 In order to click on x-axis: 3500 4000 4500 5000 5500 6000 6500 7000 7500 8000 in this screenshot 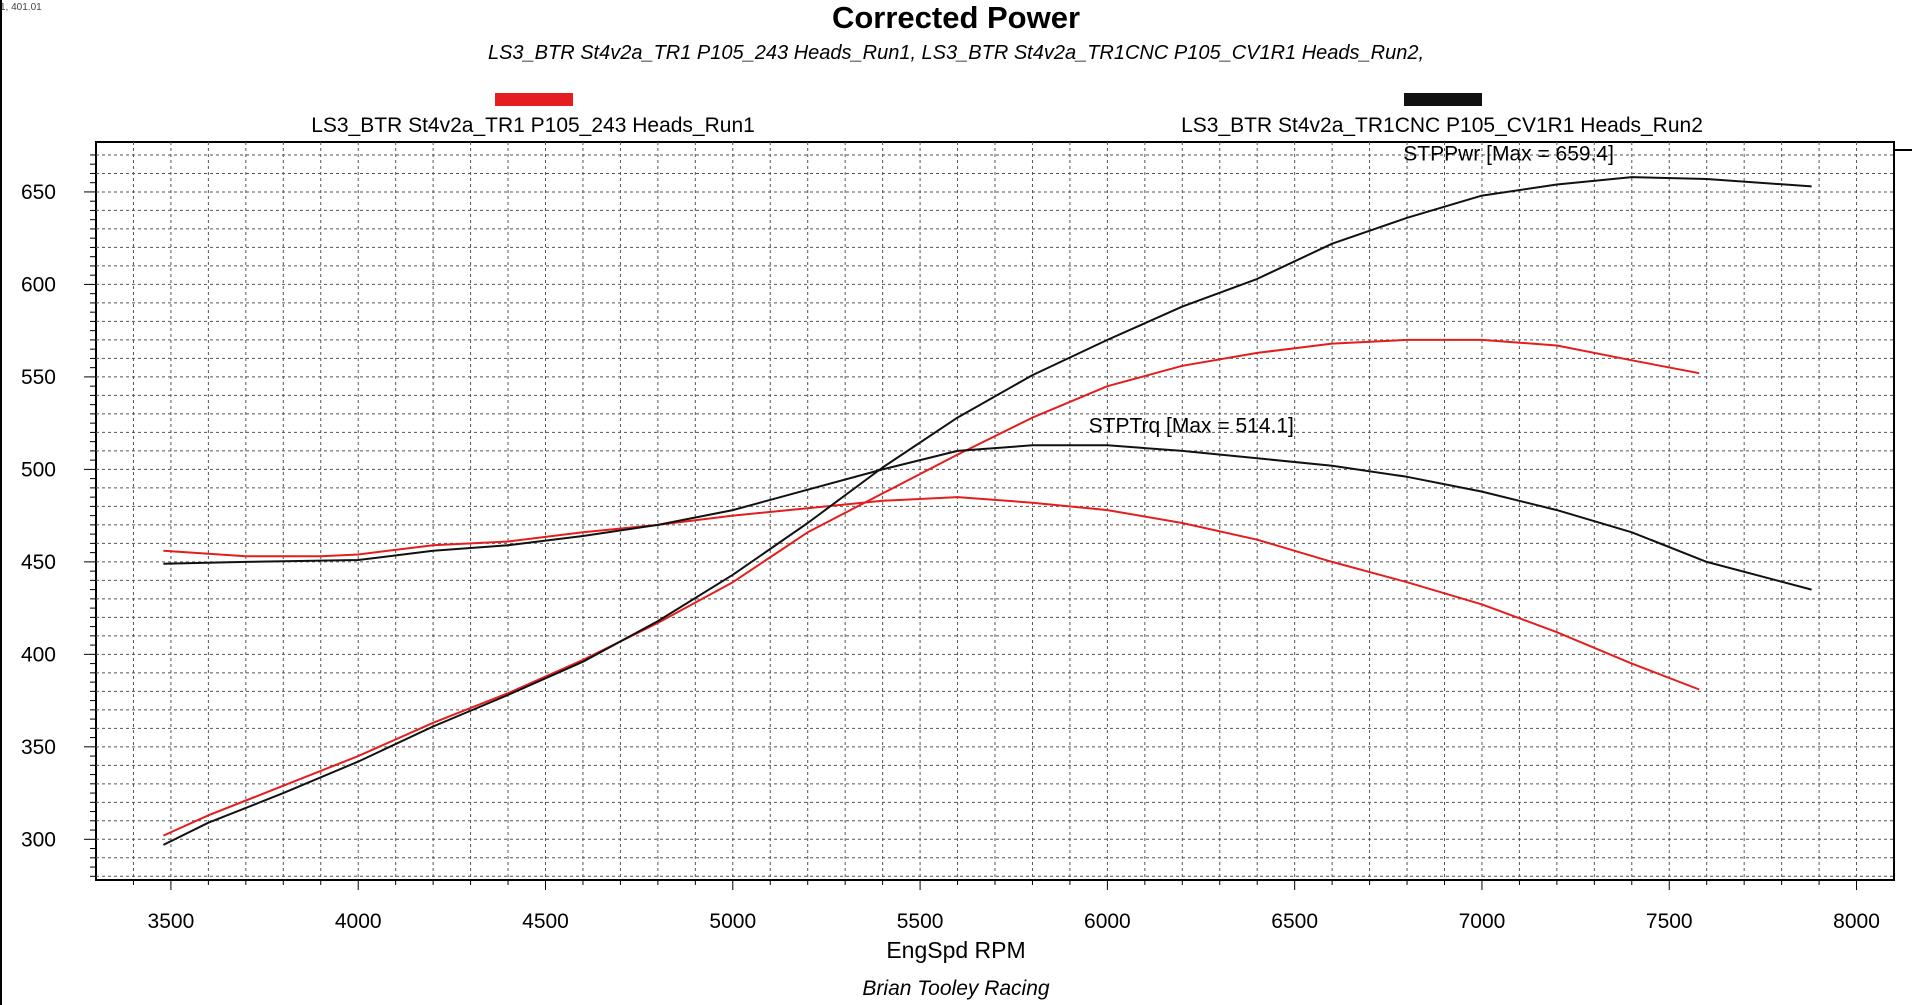, I will do `click(1014, 921)`.